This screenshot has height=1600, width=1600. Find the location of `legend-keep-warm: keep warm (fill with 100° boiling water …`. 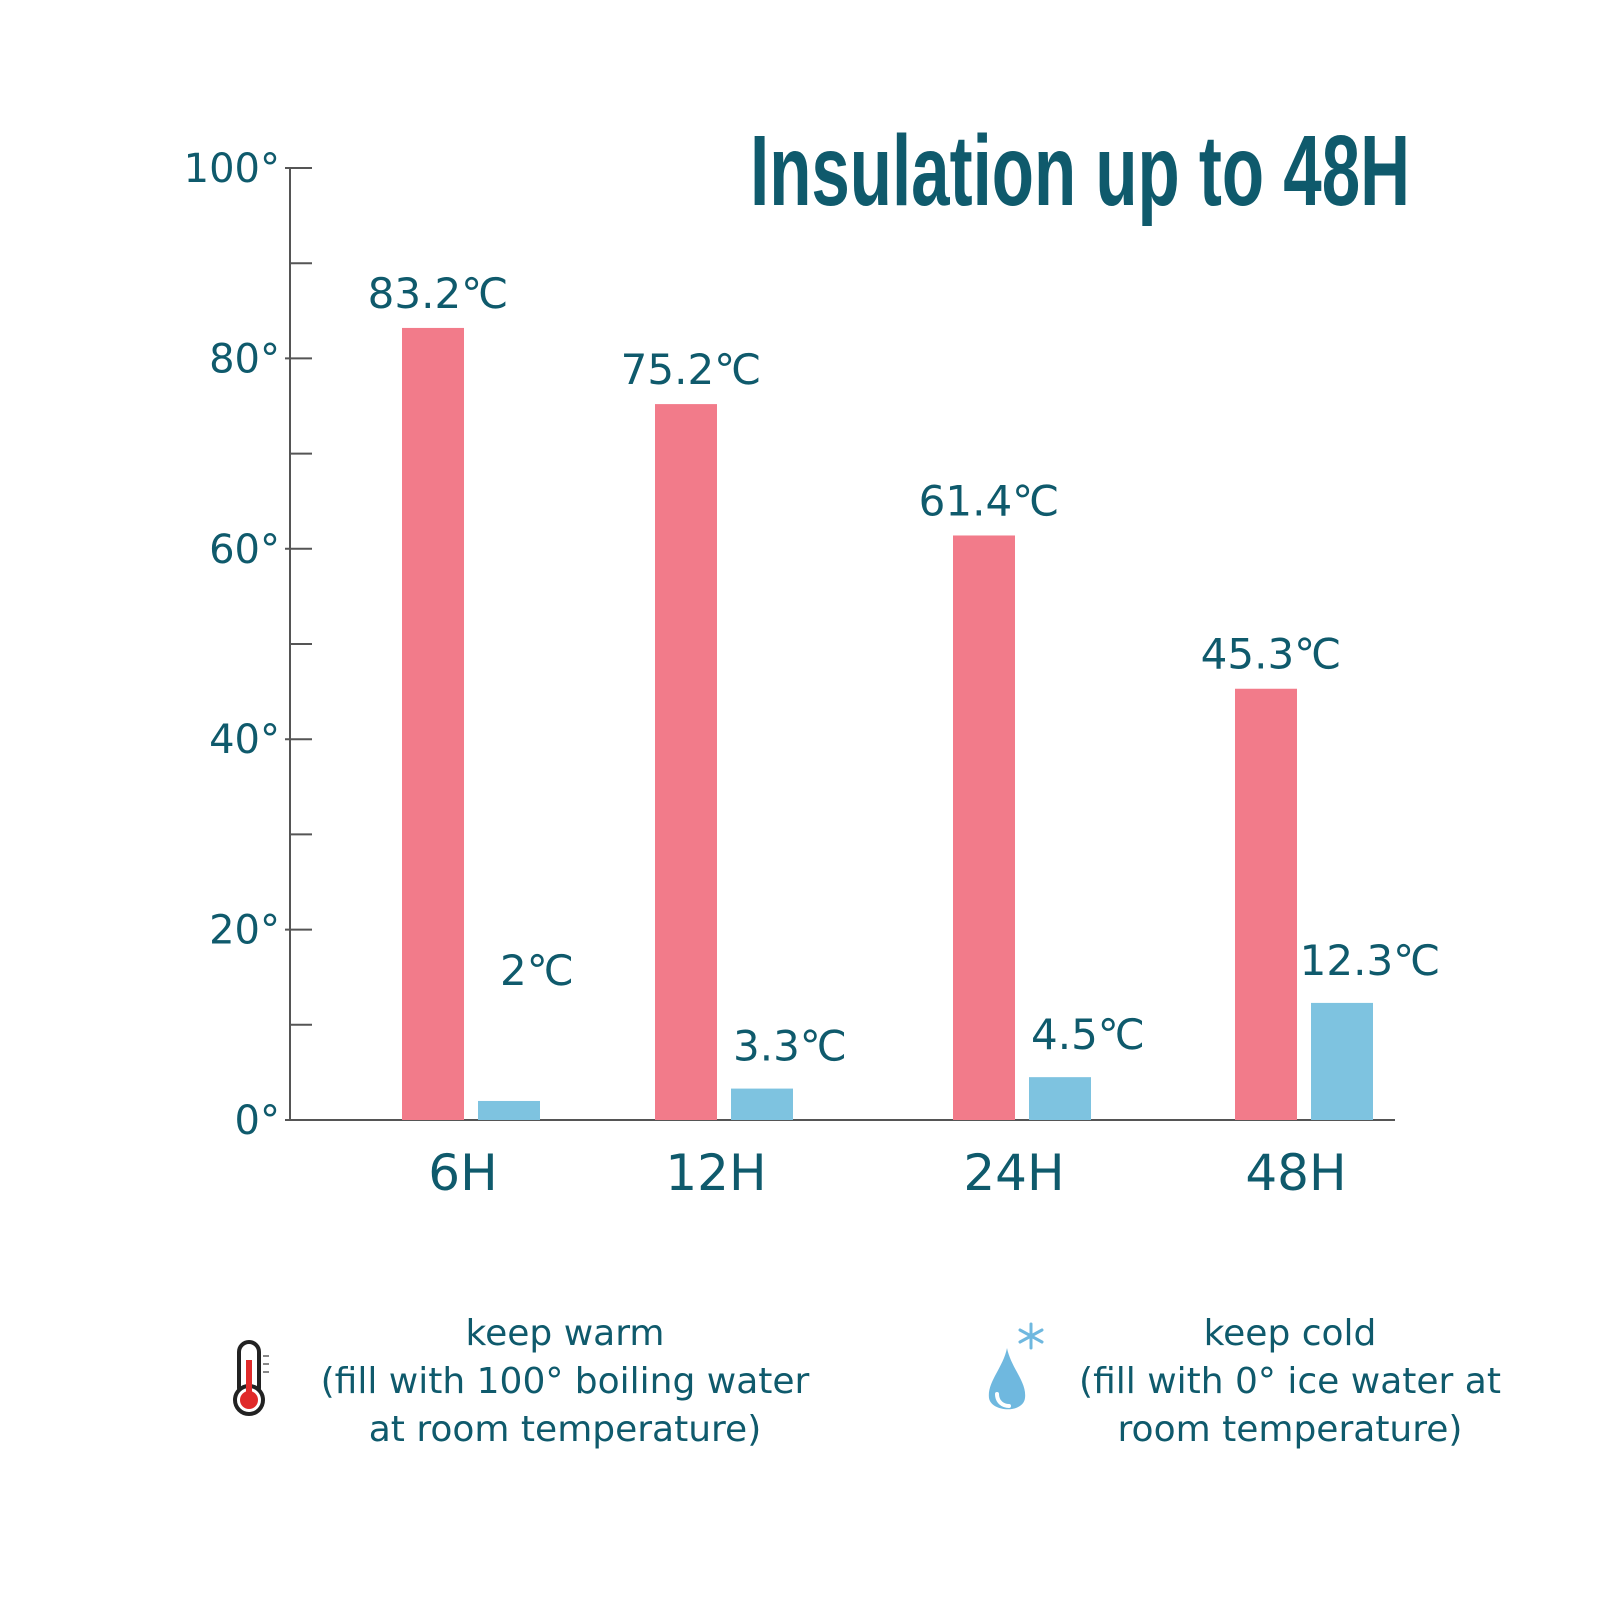

legend-keep-warm: keep warm (fill with 100° boiling water … is located at coordinates (565, 1382).